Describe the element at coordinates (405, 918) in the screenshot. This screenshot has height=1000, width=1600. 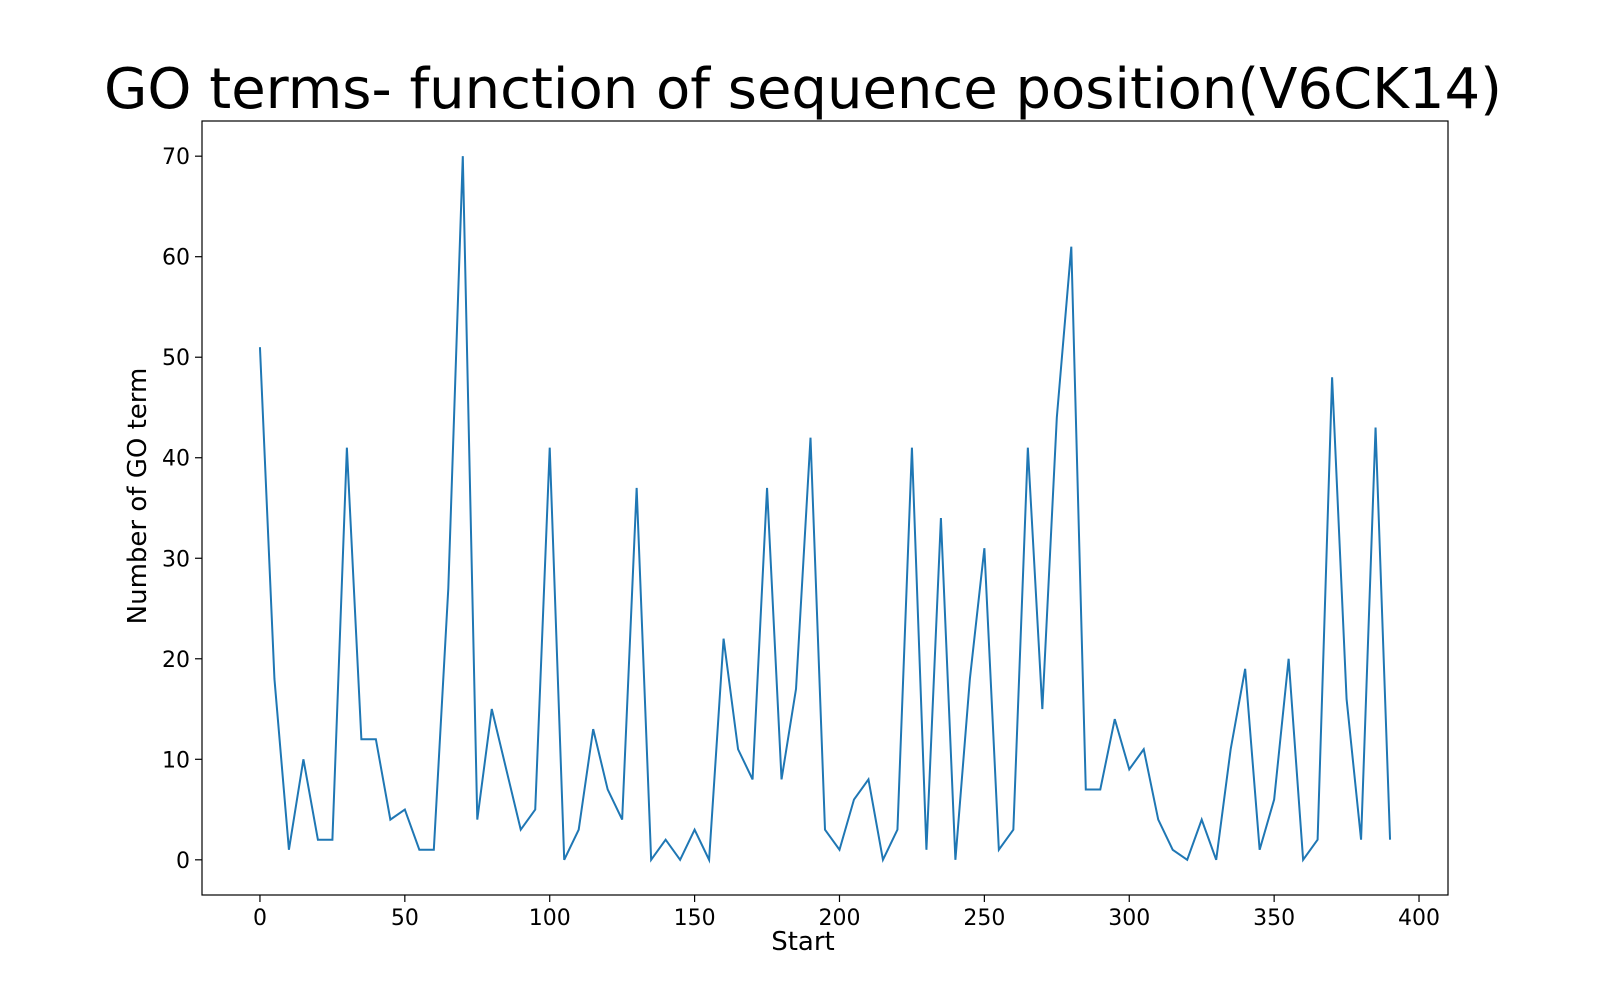
I see `x-tick-label: 50` at that location.